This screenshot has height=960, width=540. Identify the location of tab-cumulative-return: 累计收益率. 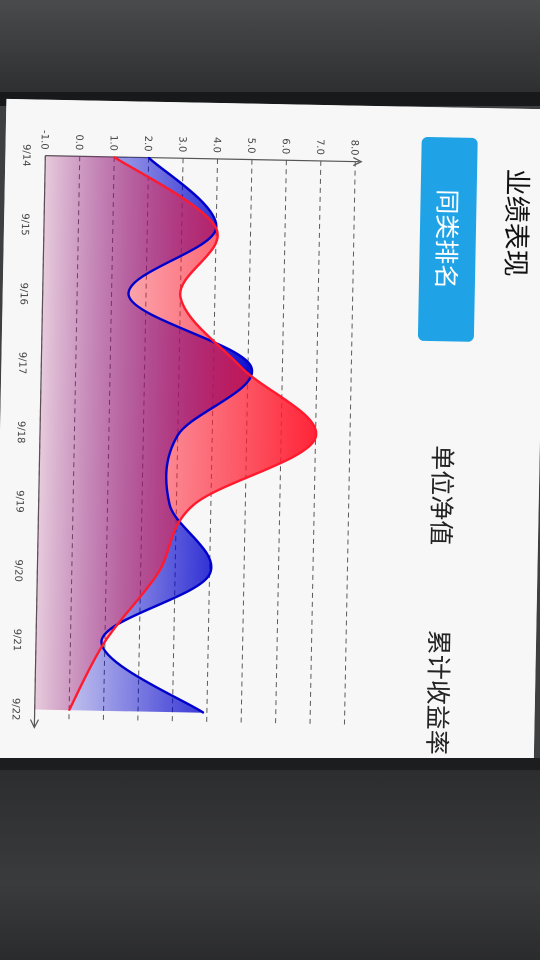
(437, 692).